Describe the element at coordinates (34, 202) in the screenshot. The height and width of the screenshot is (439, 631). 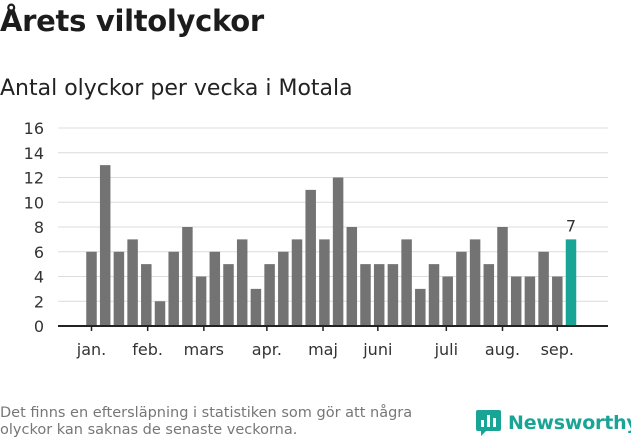
I see `y-tick-label: 10` at that location.